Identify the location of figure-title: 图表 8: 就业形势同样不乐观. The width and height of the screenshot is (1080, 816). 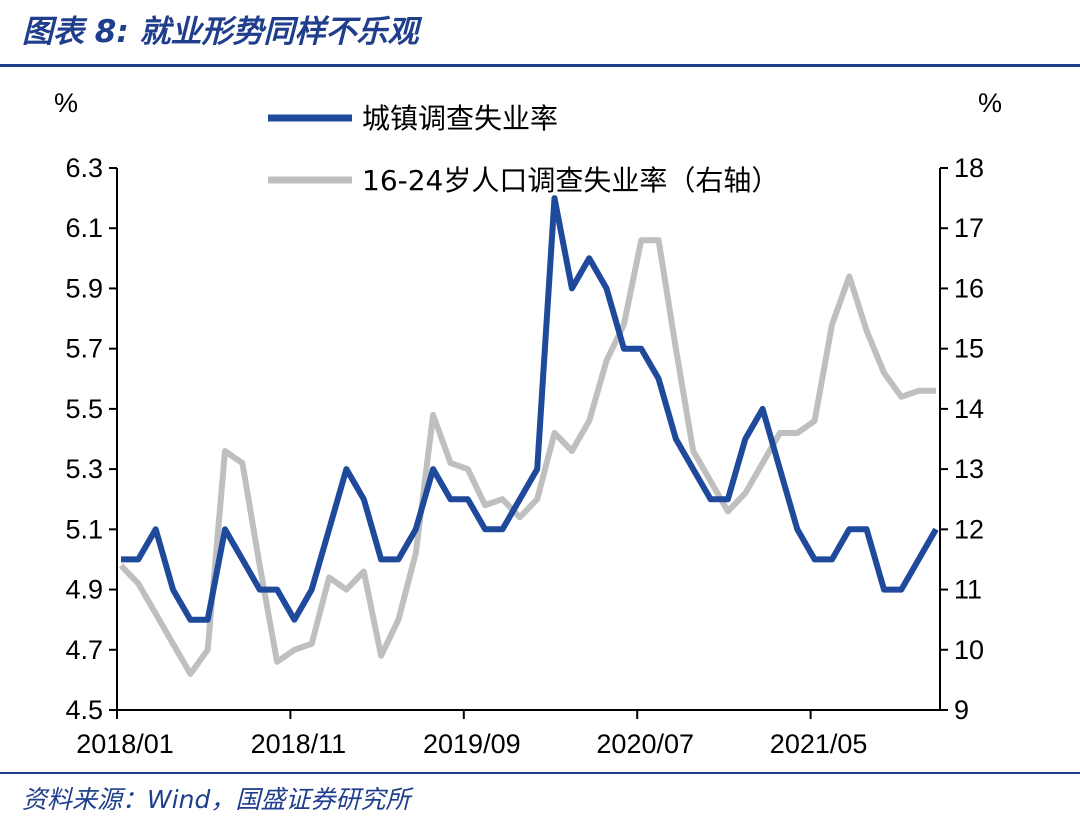
(220, 32).